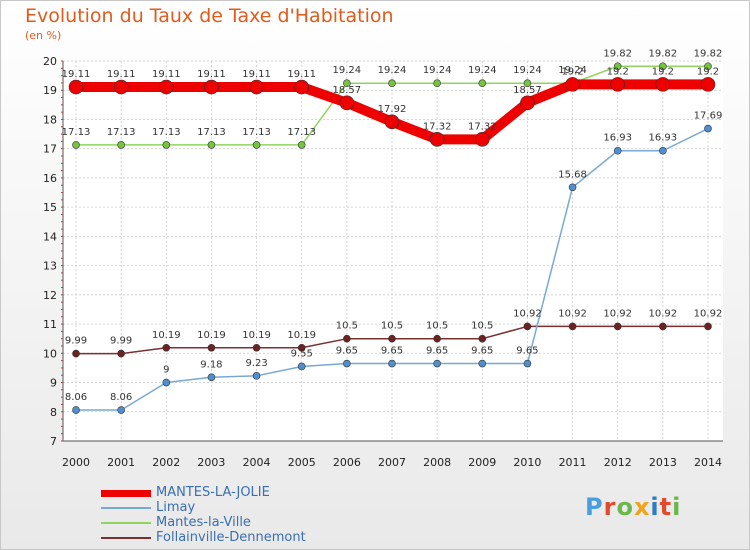 This screenshot has height=550, width=750. Describe the element at coordinates (50, 266) in the screenshot. I see `y-tick-label: 13` at that location.